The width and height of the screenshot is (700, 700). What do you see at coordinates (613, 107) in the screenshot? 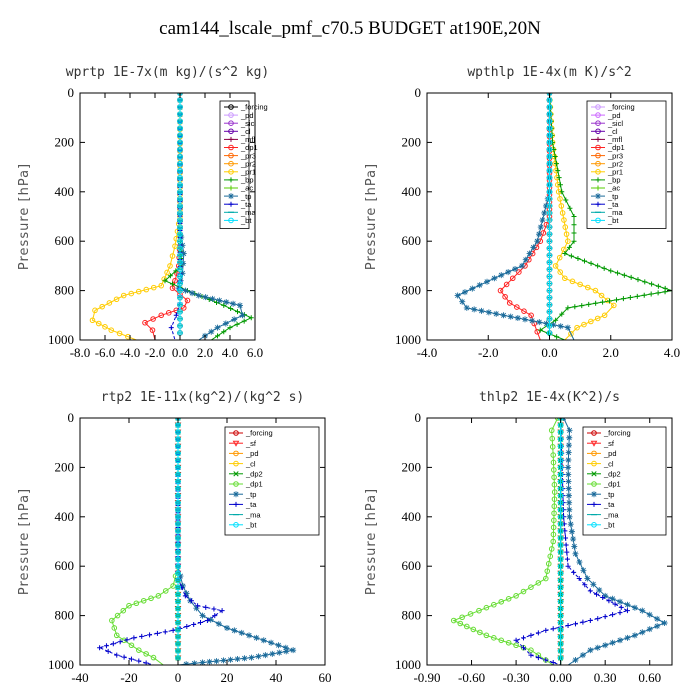
I see `legend-entry: _forcing` at bounding box center [613, 107].